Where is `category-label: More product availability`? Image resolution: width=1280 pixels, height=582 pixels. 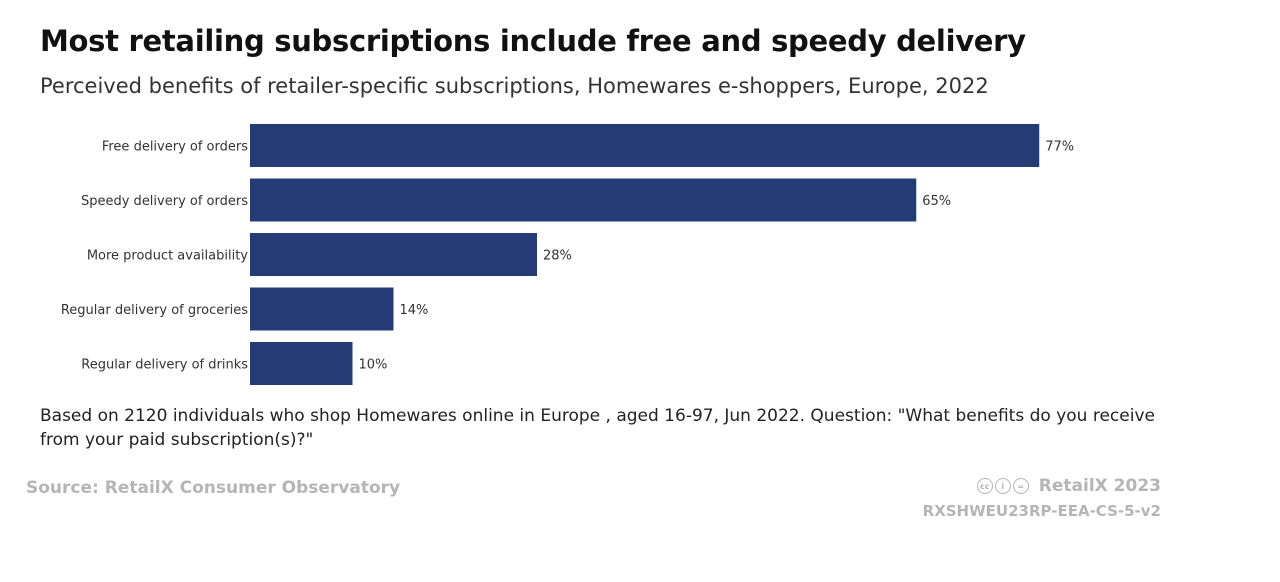 category-label: More product availability is located at coordinates (167, 256).